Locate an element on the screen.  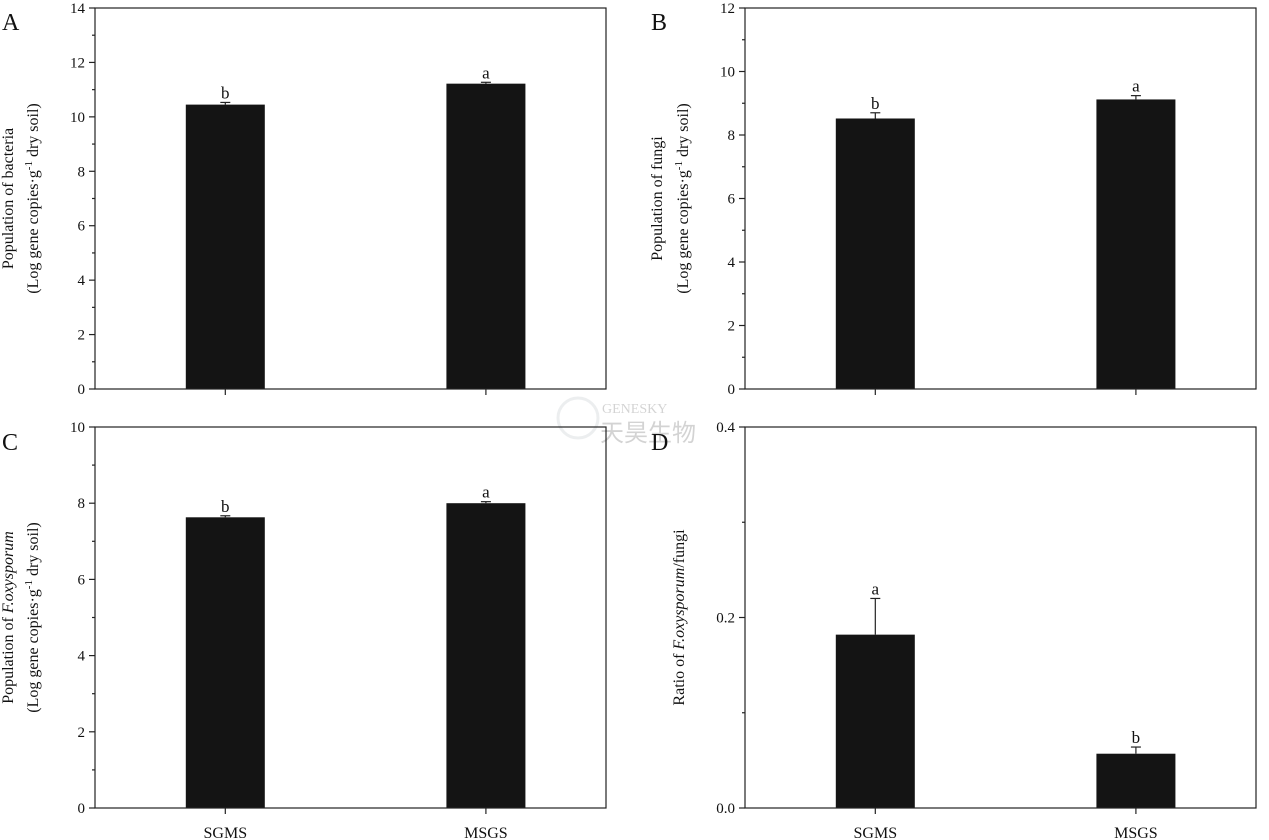
panel-letter: D is located at coordinates (659, 443).